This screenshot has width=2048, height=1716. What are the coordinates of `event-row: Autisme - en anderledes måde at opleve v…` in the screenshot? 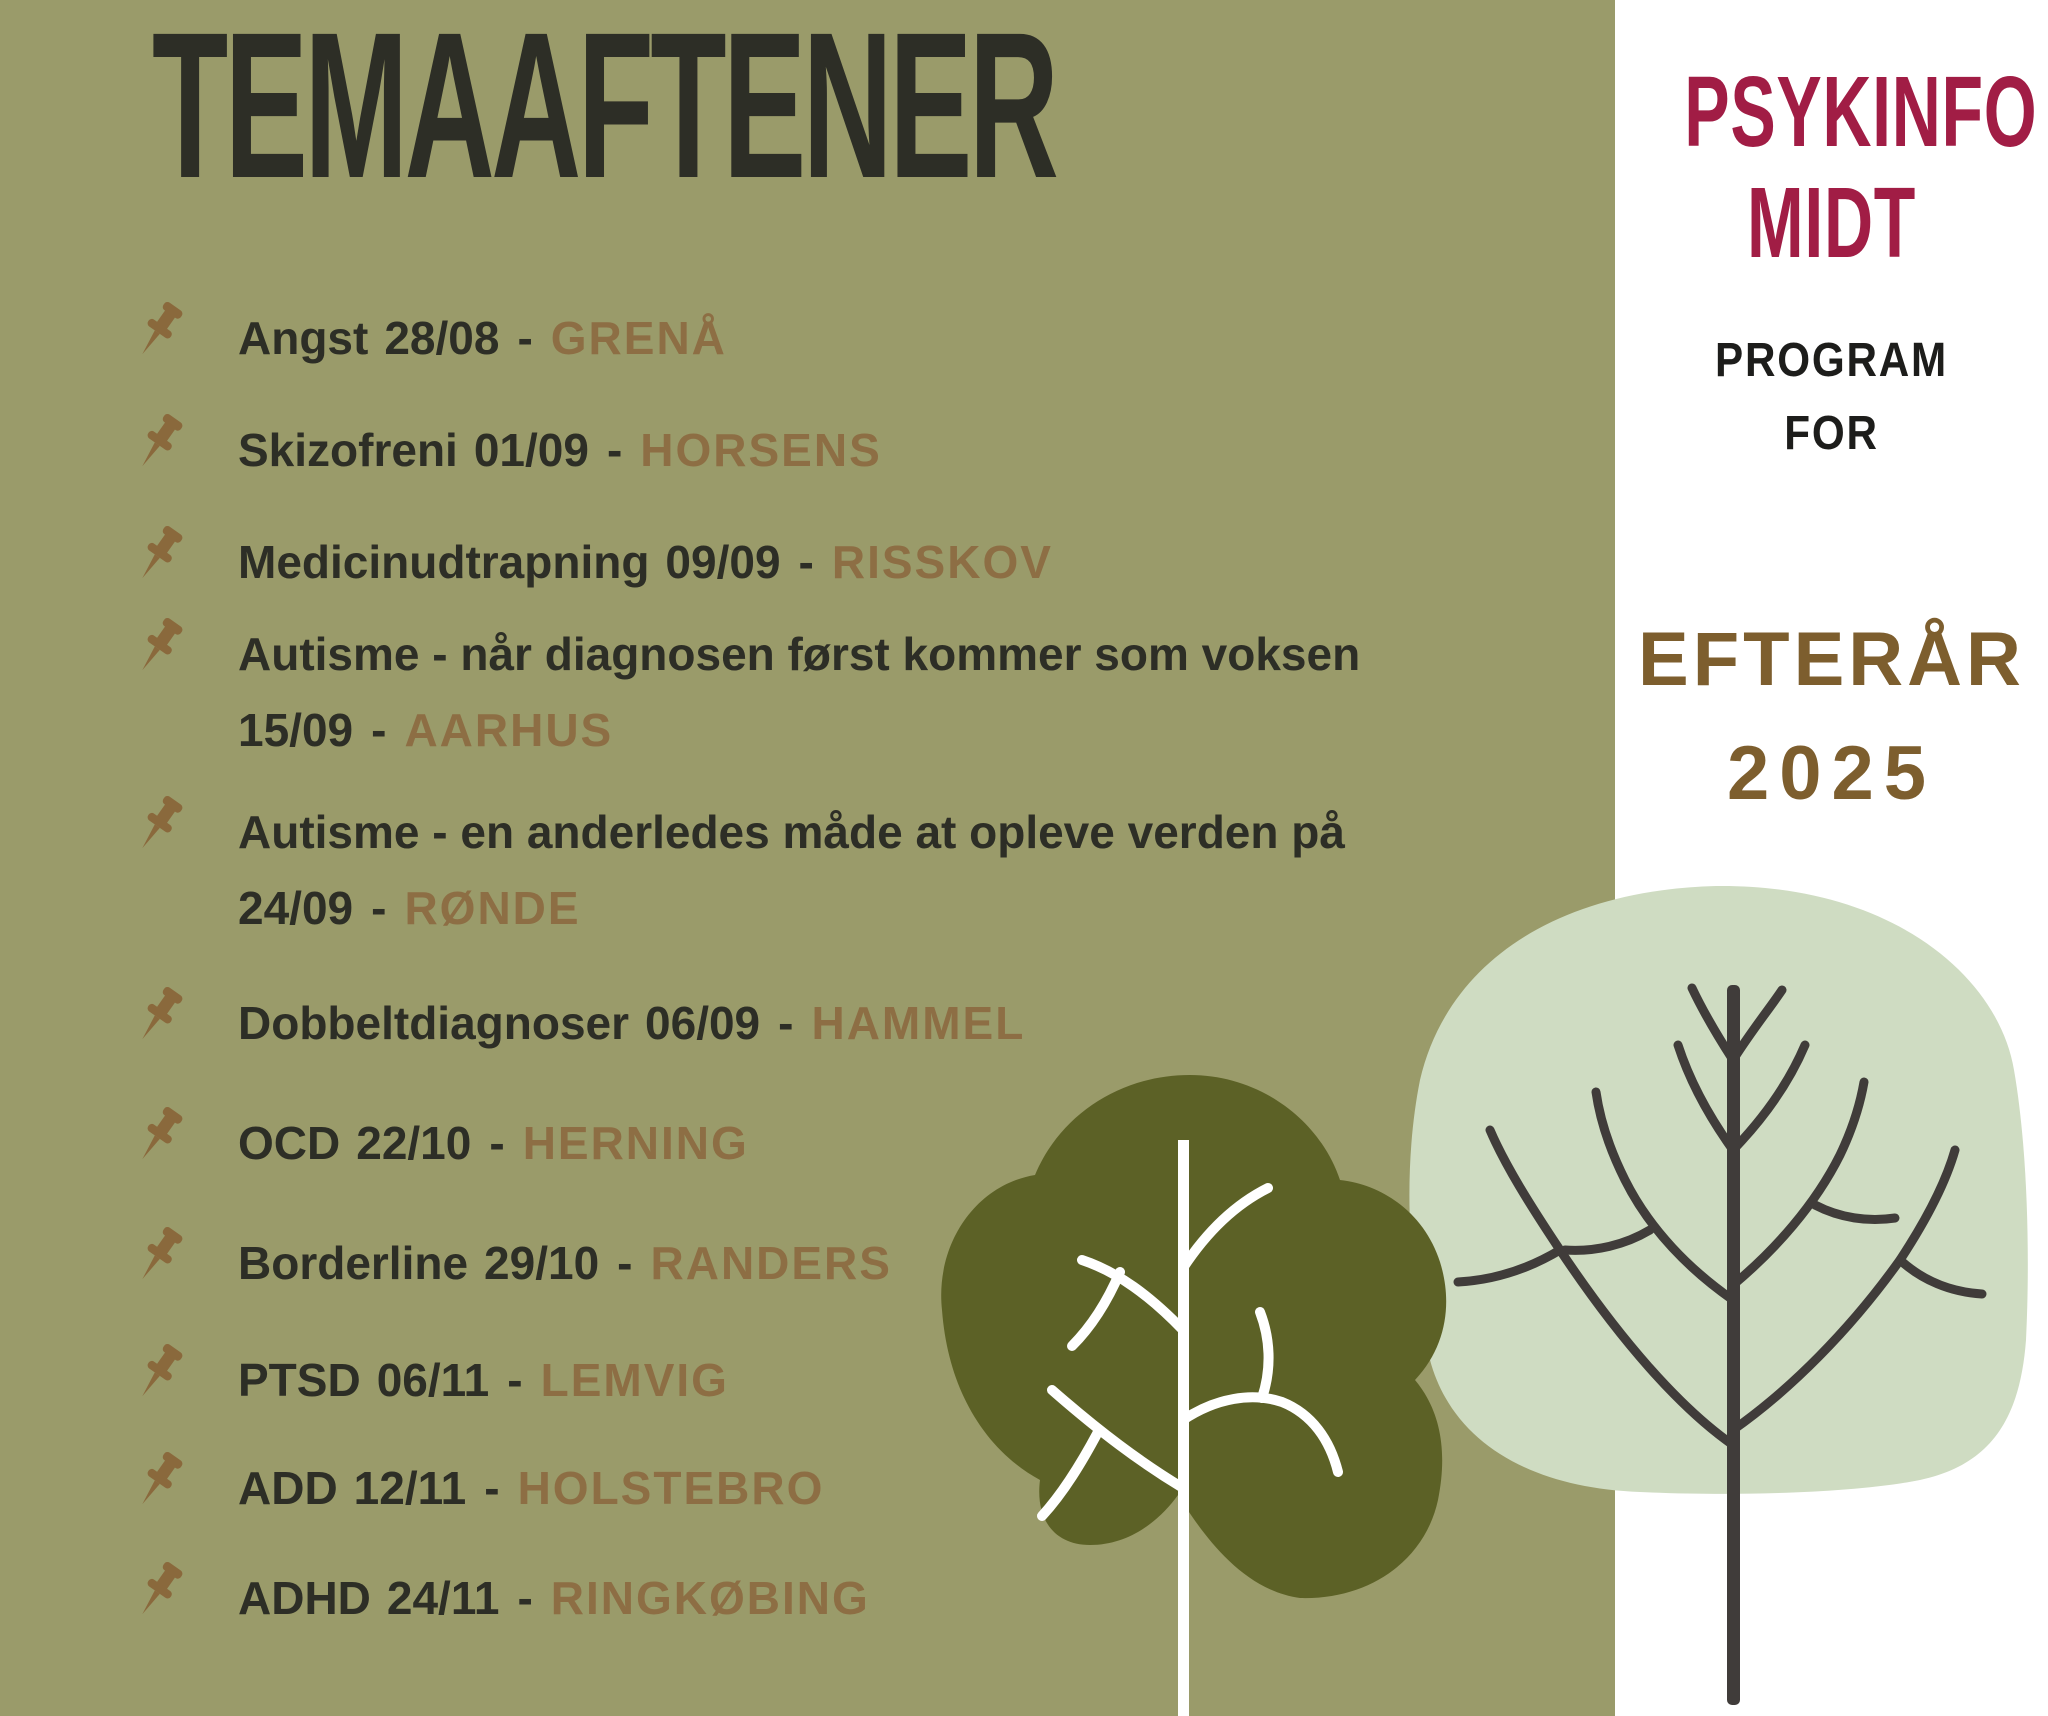 It's located at (828, 870).